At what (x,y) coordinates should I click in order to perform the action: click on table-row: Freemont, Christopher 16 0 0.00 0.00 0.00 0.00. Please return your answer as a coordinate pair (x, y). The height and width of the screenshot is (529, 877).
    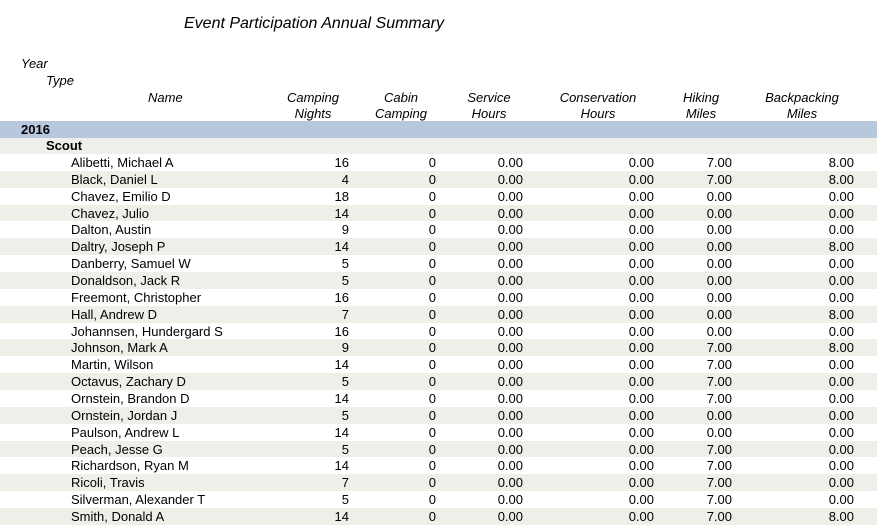
    Looking at the image, I should click on (438, 297).